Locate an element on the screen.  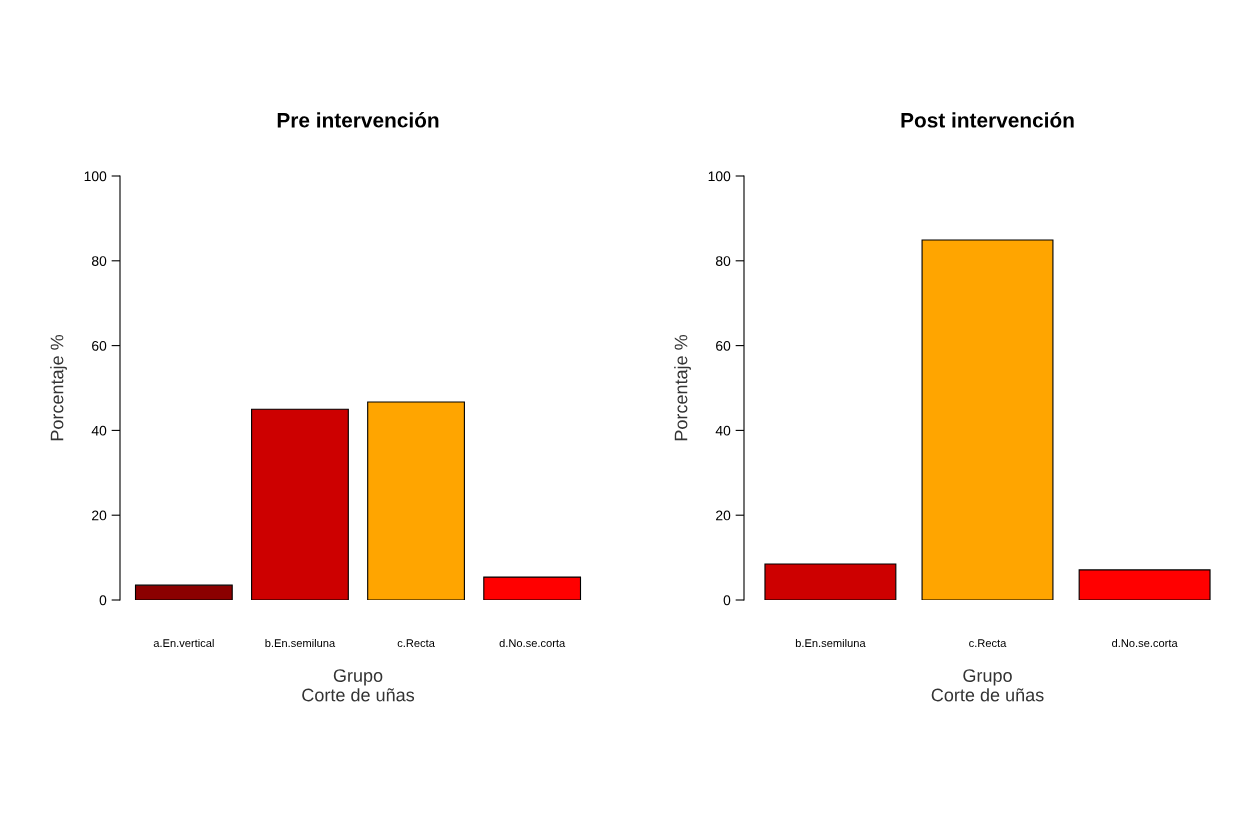
chart-title: Post intervención is located at coordinates (987, 120).